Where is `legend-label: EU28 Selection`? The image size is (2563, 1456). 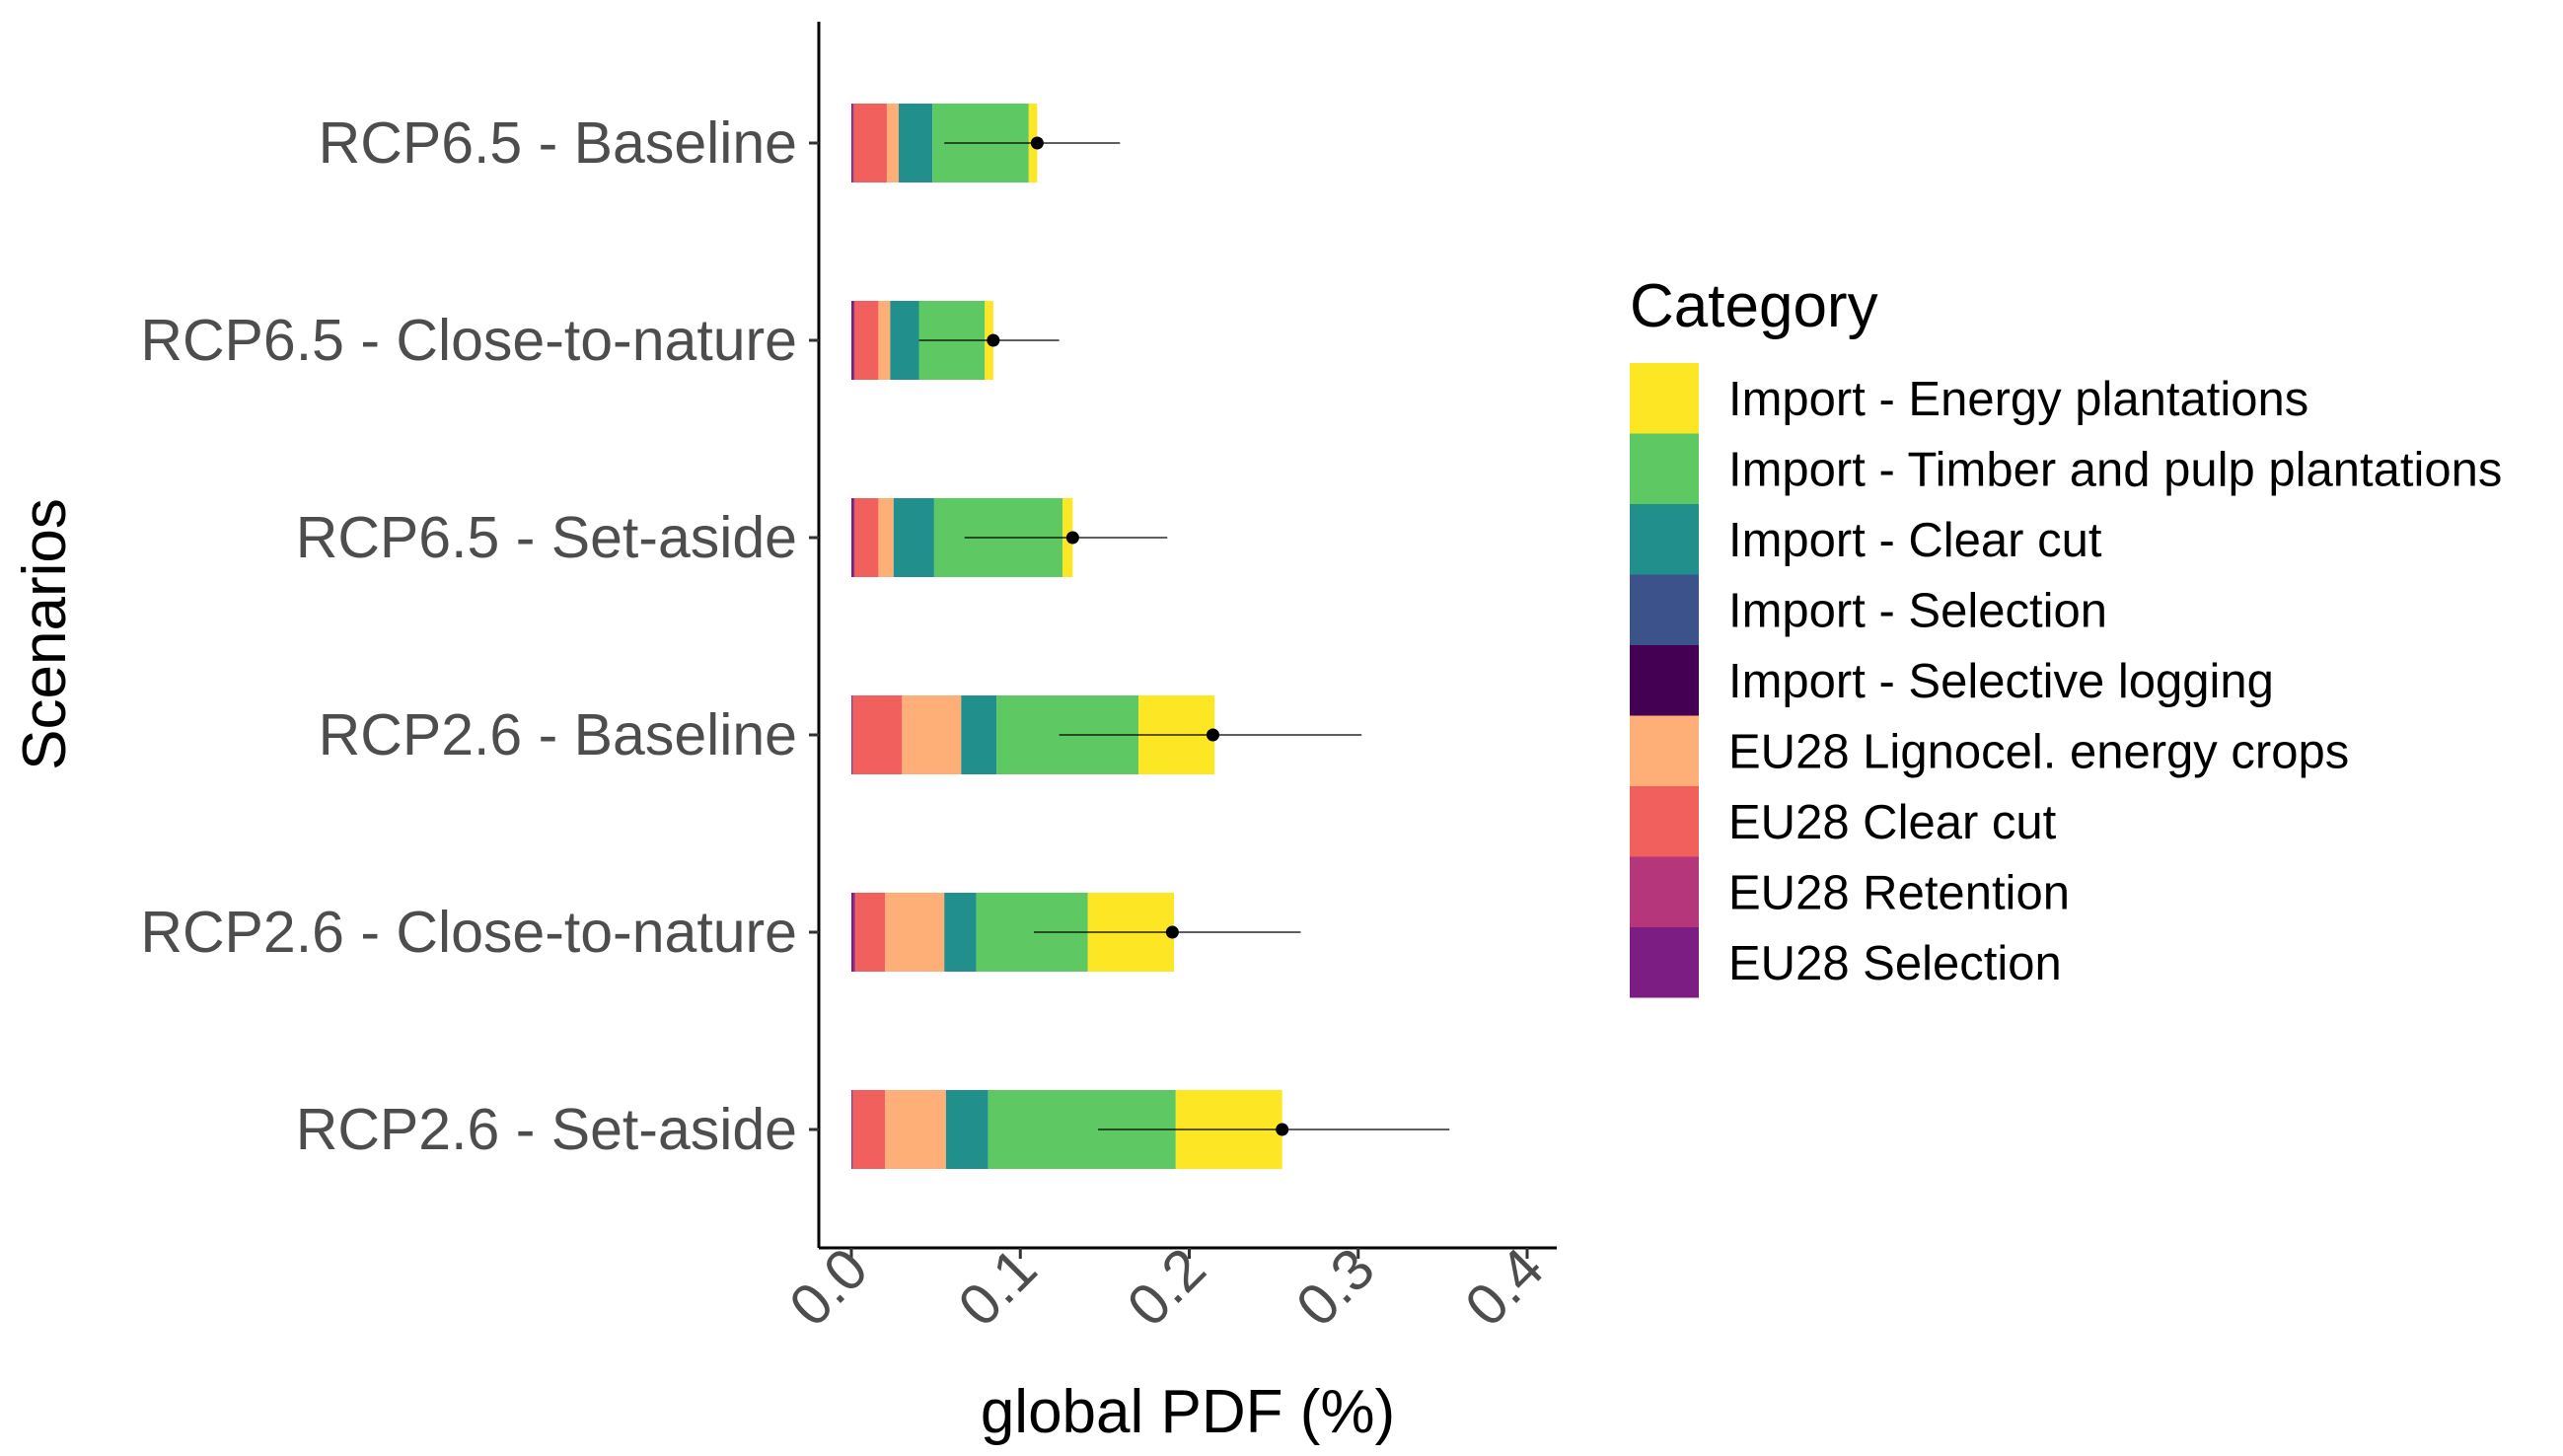
legend-label: EU28 Selection is located at coordinates (1895, 963).